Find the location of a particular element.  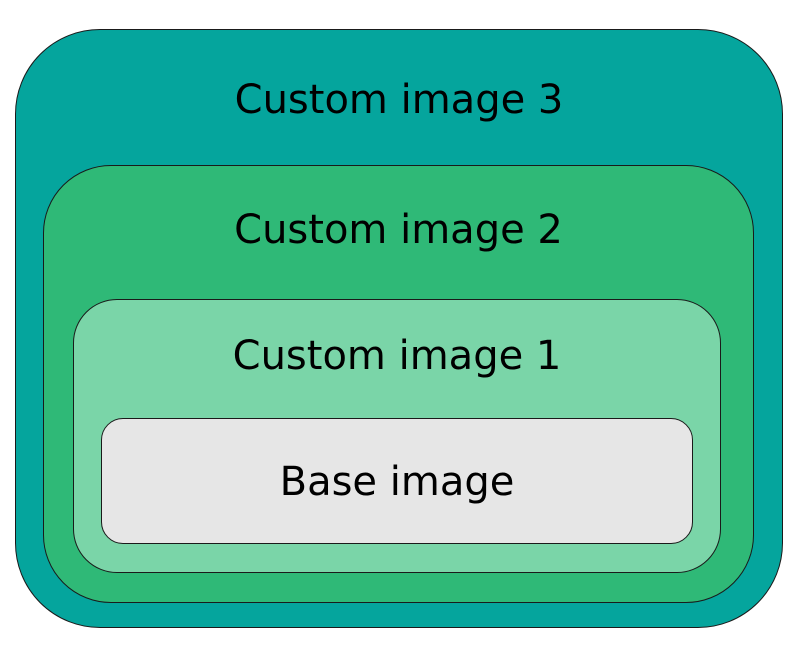

base-image-layer: Base image is located at coordinates (397, 481).